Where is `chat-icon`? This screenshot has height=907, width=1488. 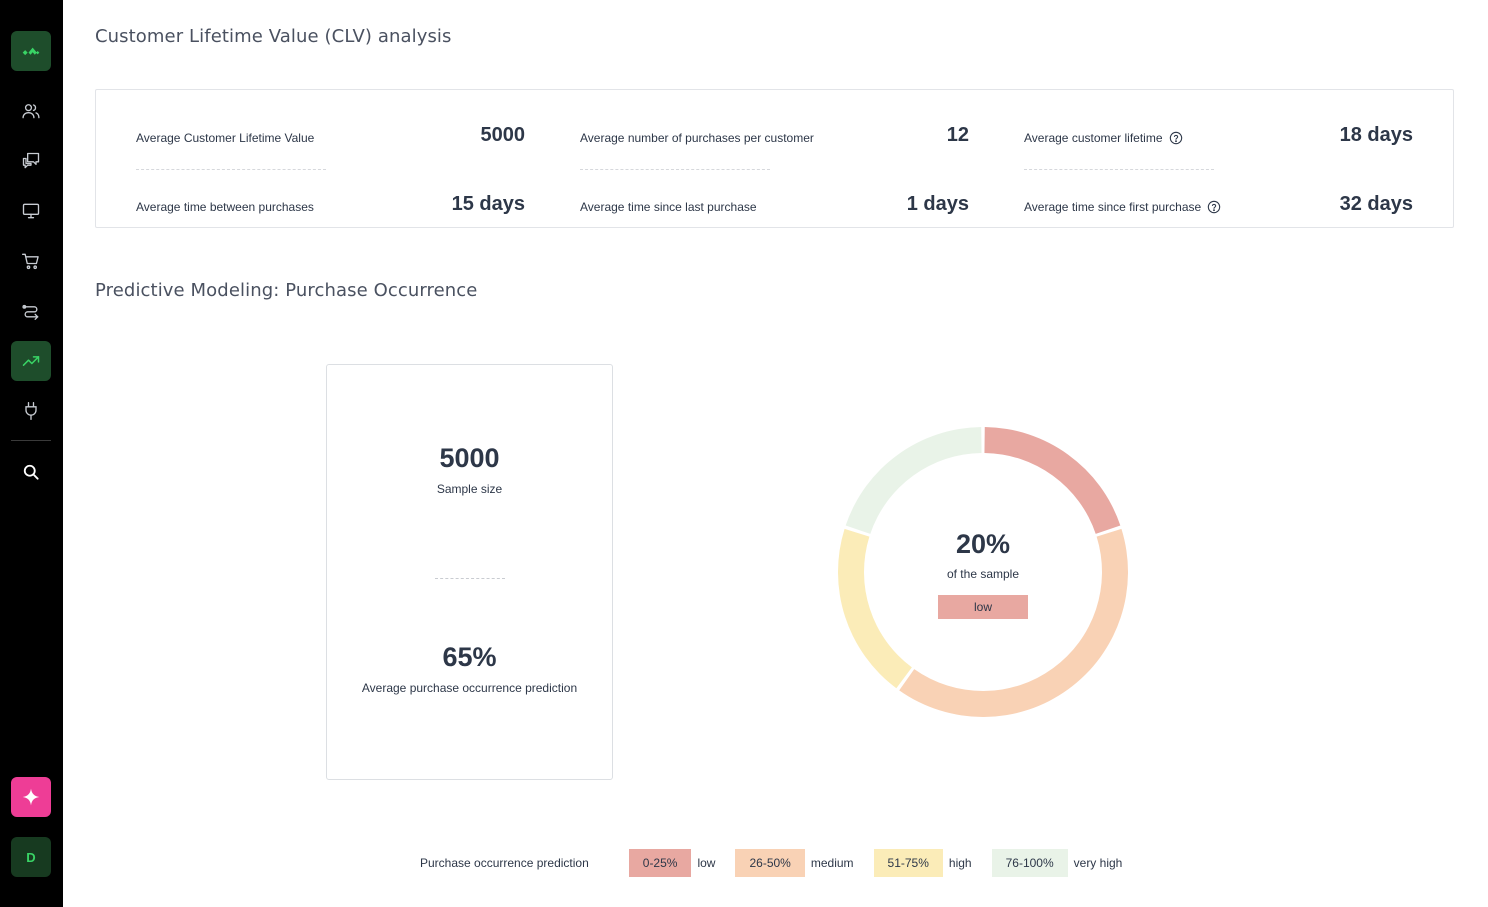 chat-icon is located at coordinates (31, 161).